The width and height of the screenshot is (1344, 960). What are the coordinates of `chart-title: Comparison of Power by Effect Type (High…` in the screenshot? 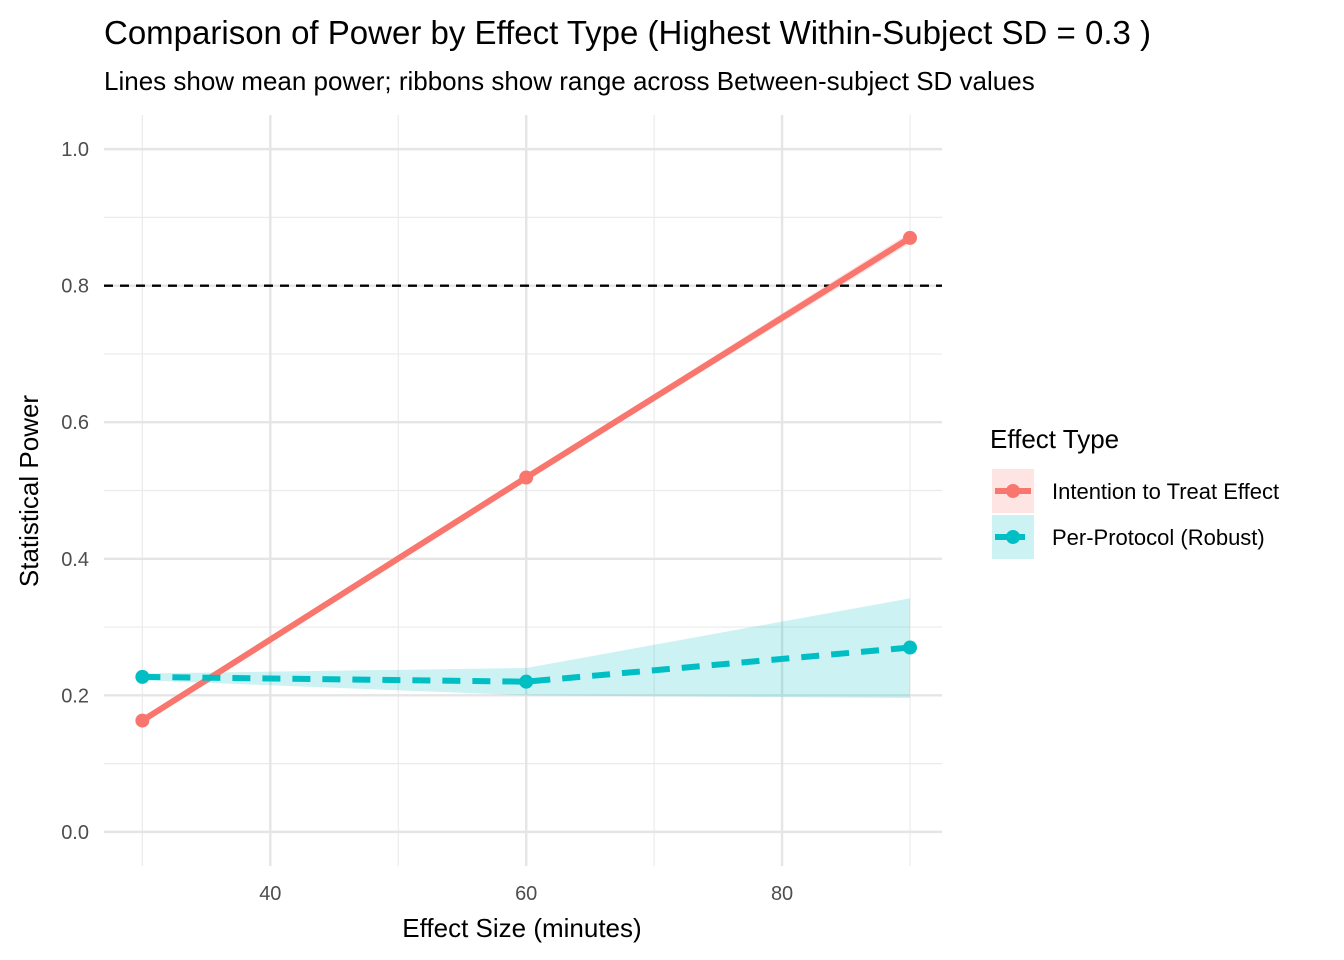 It's located at (627, 32).